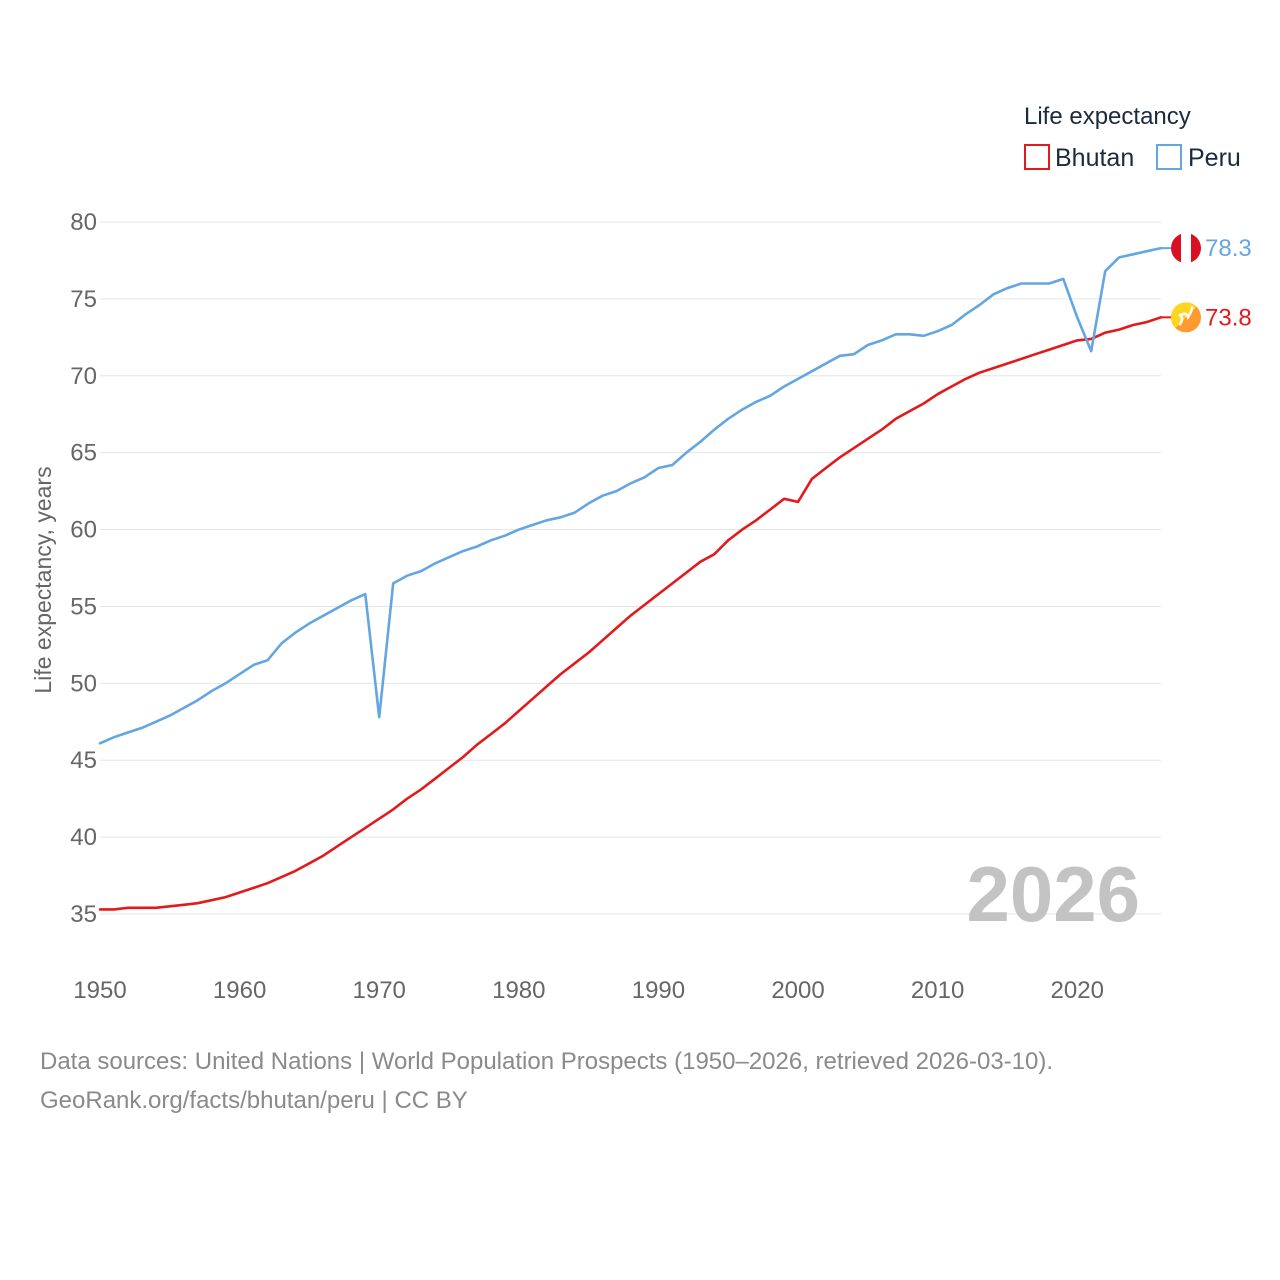  I want to click on legend-title: Life expectancy, so click(1107, 116).